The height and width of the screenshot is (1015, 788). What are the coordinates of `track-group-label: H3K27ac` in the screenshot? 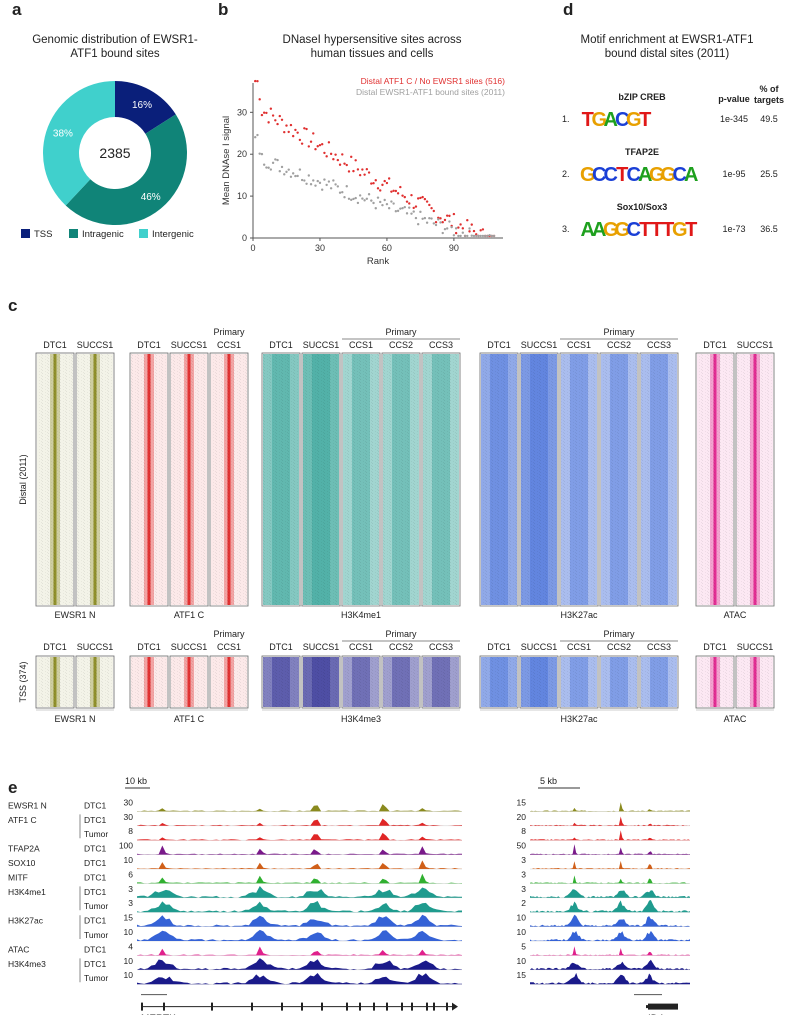 It's located at (26, 921).